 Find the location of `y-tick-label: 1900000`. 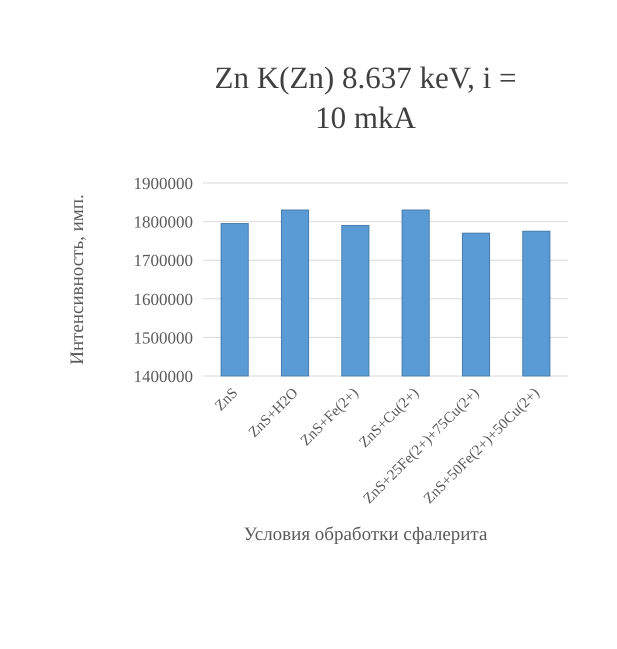

y-tick-label: 1900000 is located at coordinates (163, 183).